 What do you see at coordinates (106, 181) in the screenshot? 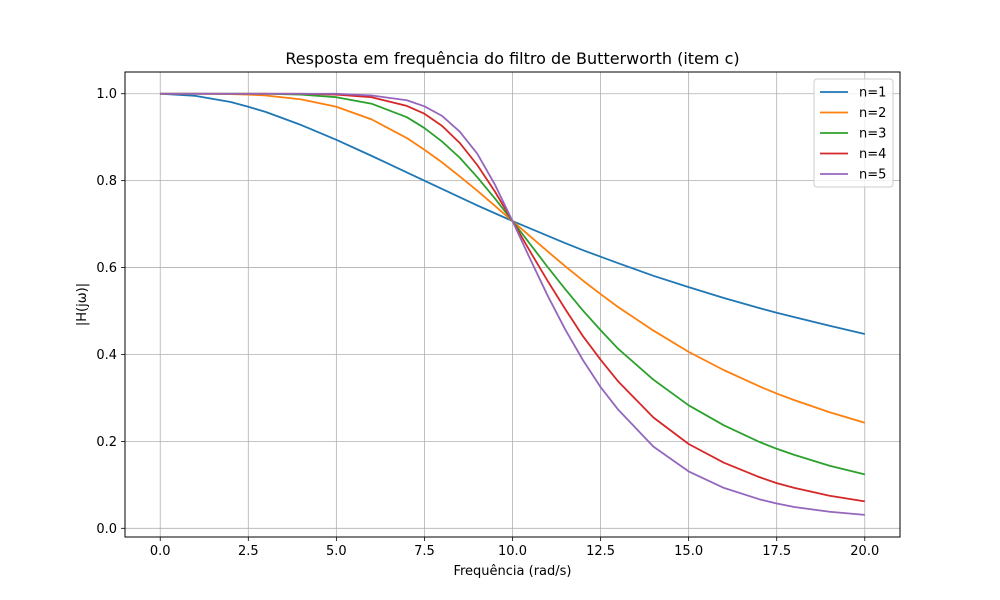
I see `y-tick-label: 0.8` at bounding box center [106, 181].